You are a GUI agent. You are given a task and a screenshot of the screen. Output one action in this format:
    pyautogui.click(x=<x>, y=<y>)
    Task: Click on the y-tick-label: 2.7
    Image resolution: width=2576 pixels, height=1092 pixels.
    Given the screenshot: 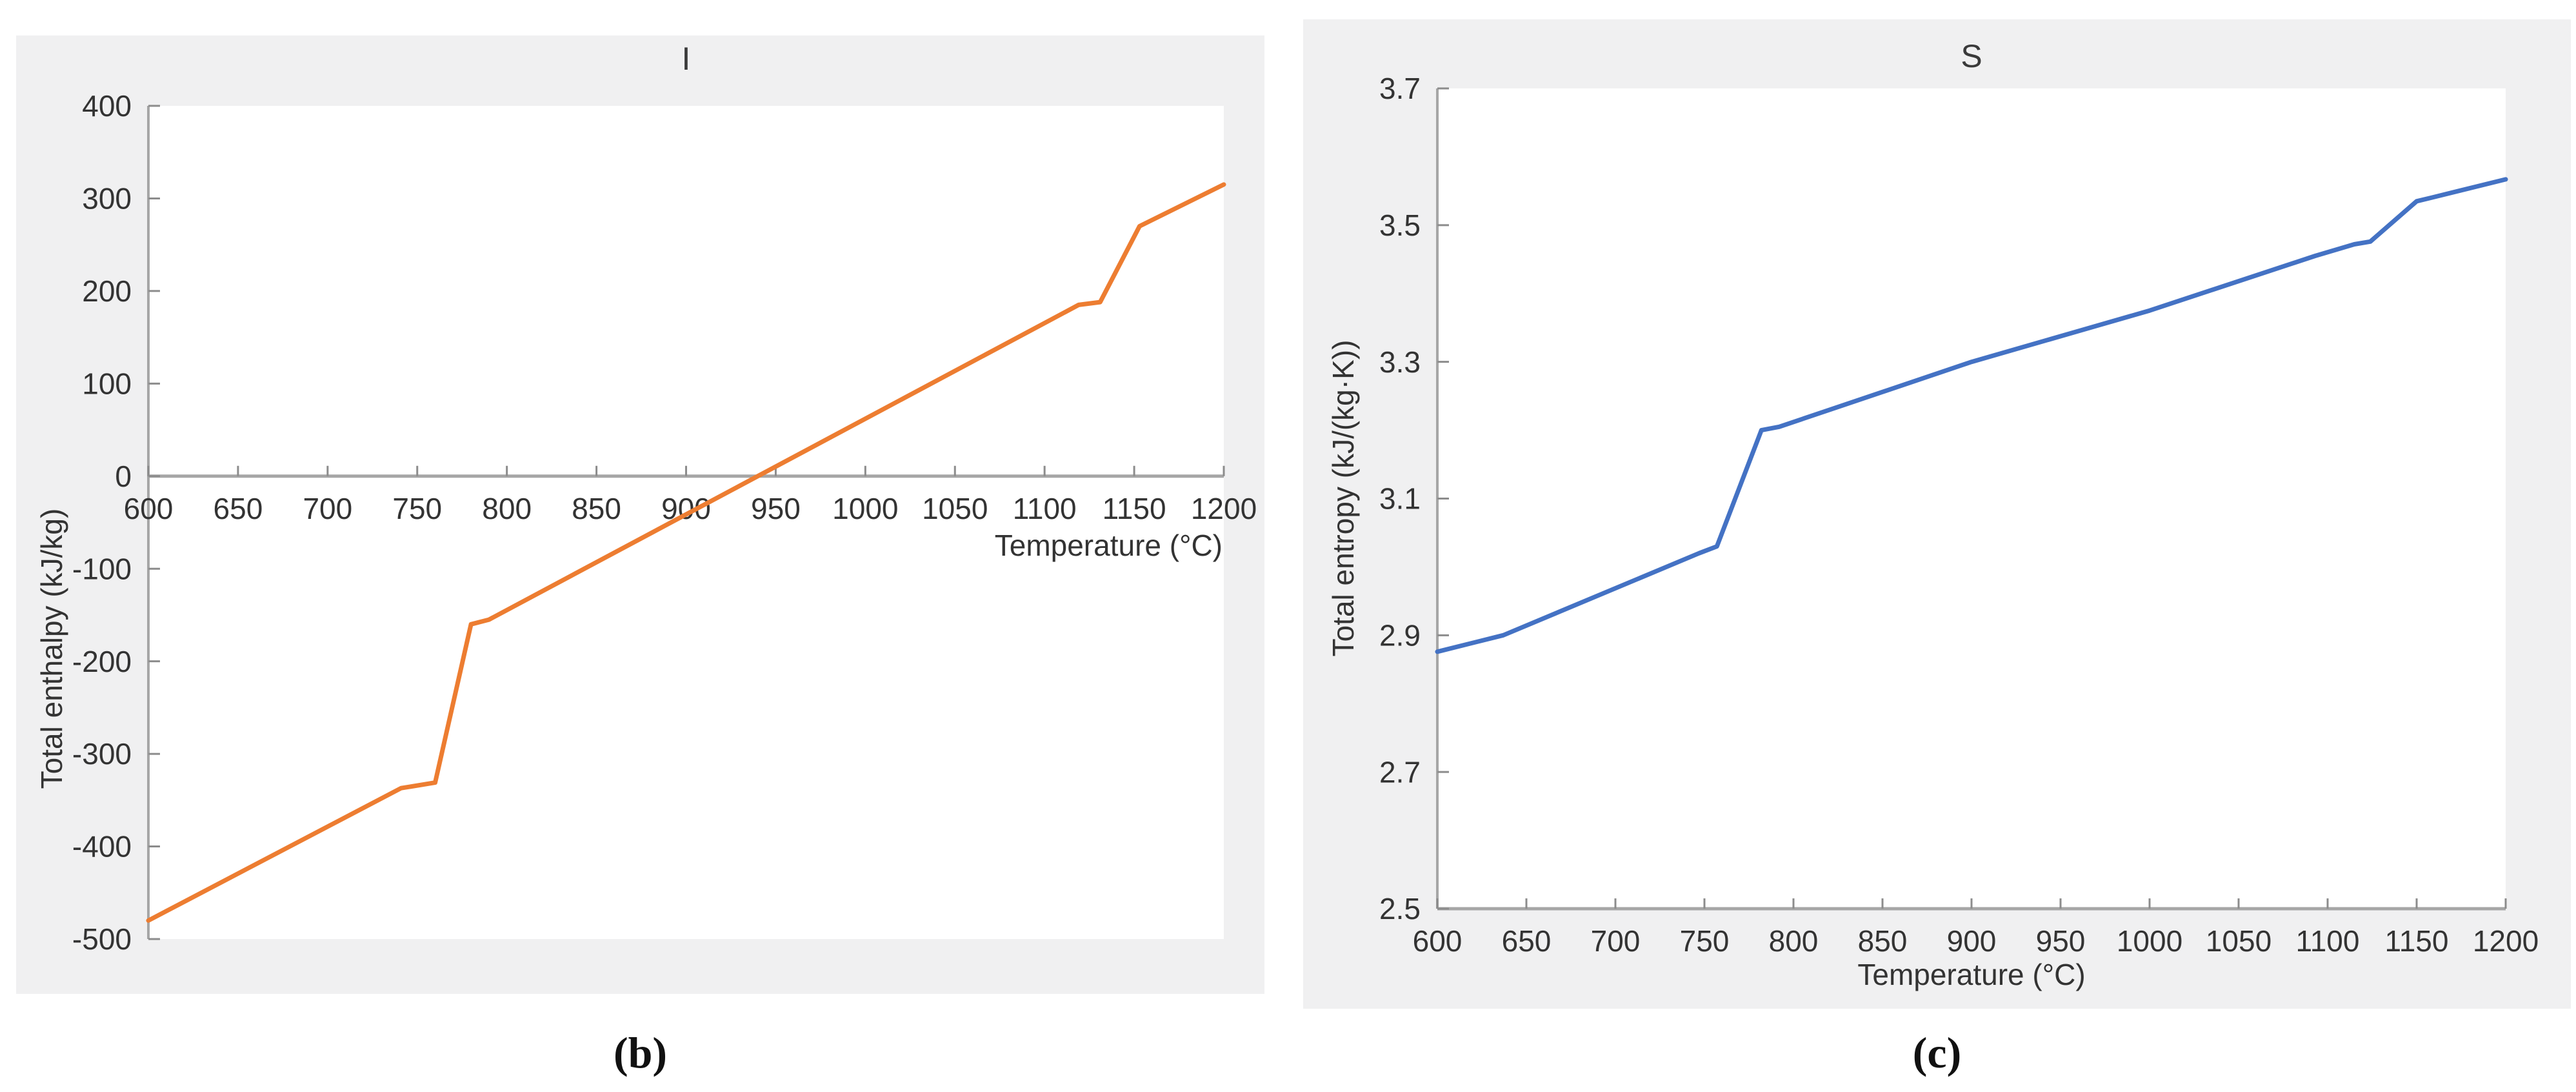 What is the action you would take?
    pyautogui.click(x=1400, y=772)
    